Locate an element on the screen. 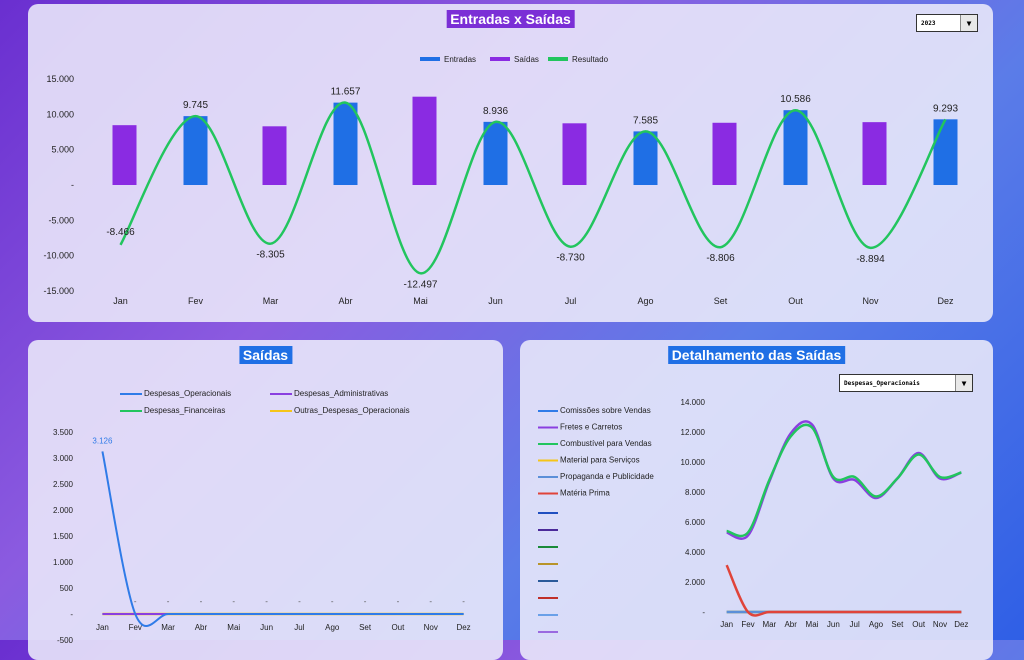  data-label: 3.126 is located at coordinates (102, 440).